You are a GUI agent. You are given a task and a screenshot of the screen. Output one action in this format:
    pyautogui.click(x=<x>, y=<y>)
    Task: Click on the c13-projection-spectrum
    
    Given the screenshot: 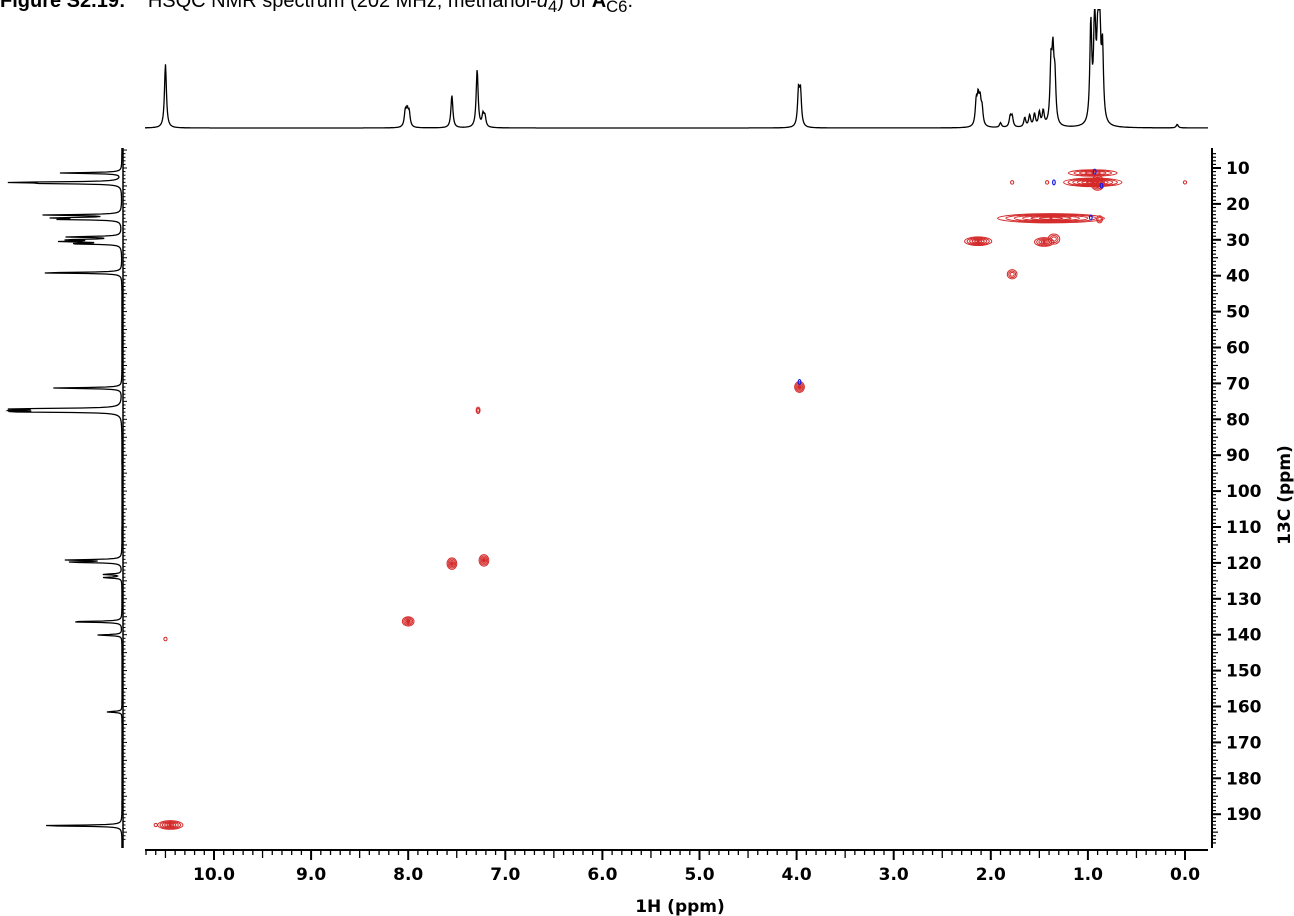 What is the action you would take?
    pyautogui.click(x=64, y=498)
    